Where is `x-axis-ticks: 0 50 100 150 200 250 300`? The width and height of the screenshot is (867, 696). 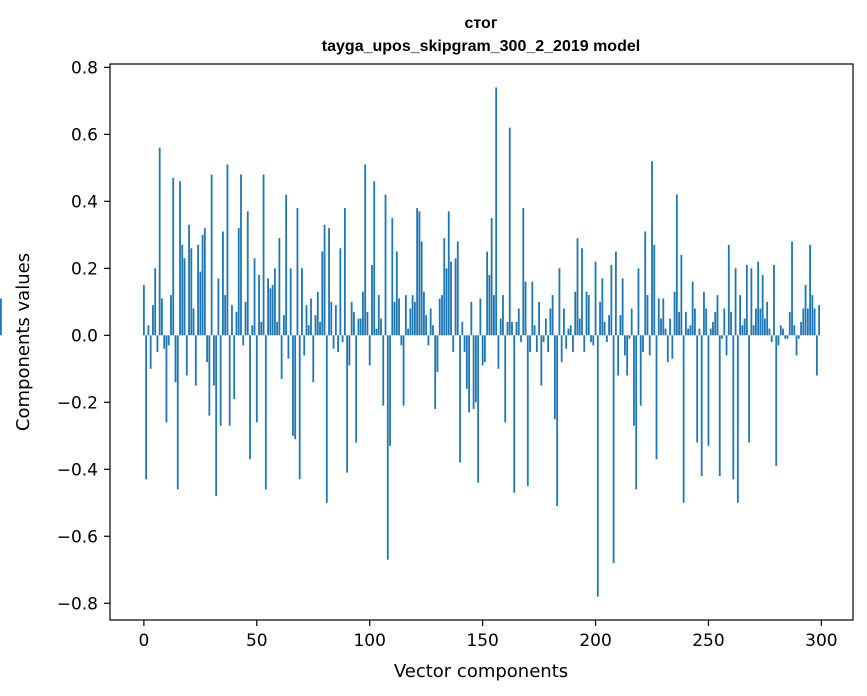 x-axis-ticks: 0 50 100 150 200 250 300 is located at coordinates (488, 635).